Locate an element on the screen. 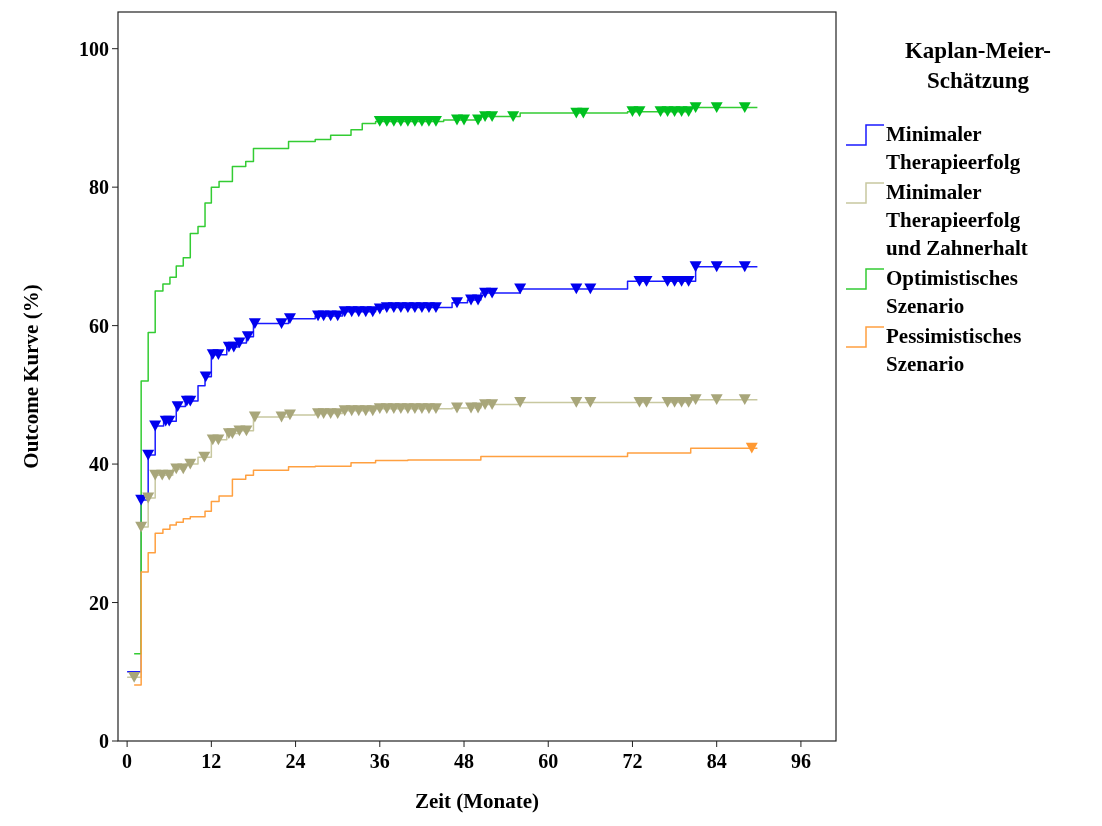 This screenshot has width=1102, height=826. y-tick-label: 20 is located at coordinates (99, 602).